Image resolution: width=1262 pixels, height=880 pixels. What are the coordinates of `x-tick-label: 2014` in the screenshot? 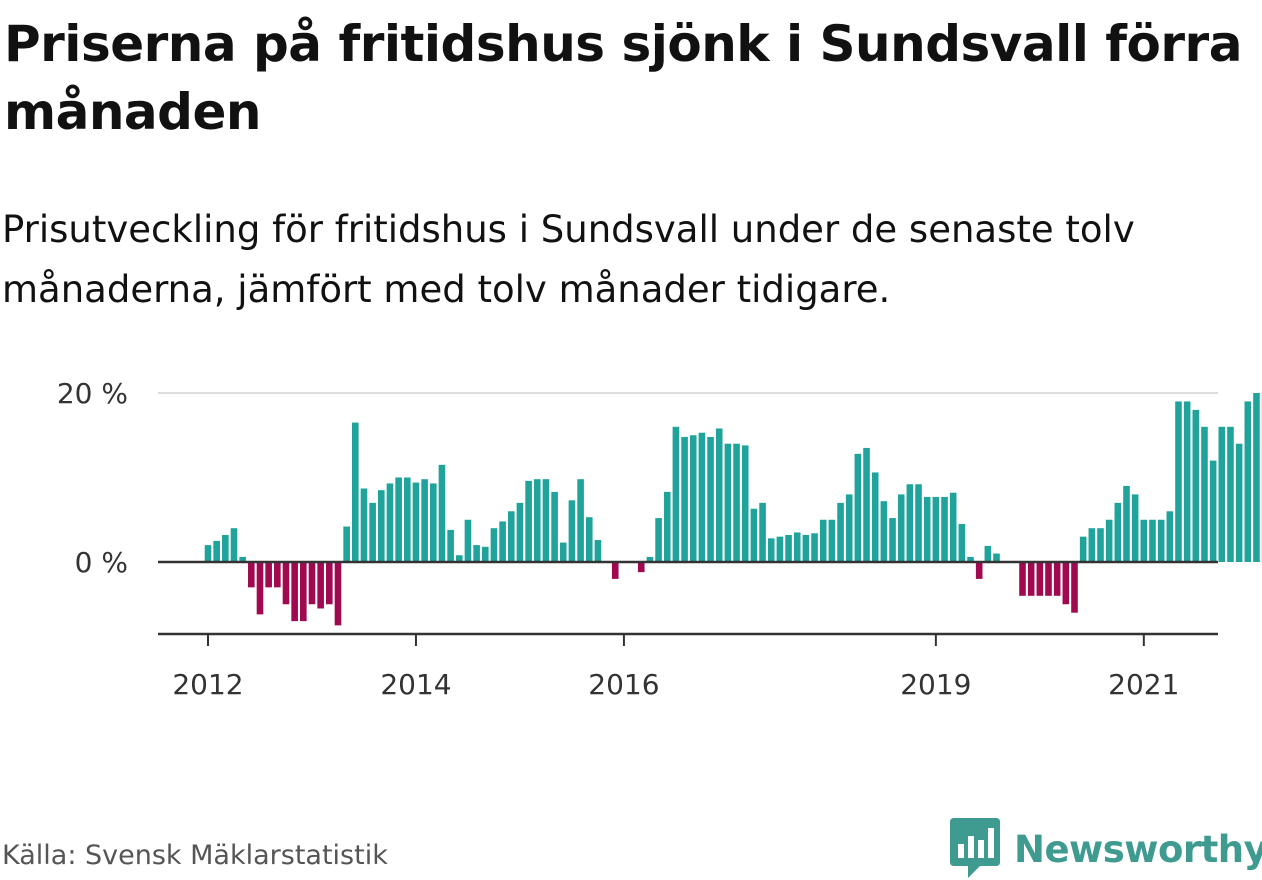 It's located at (415, 684).